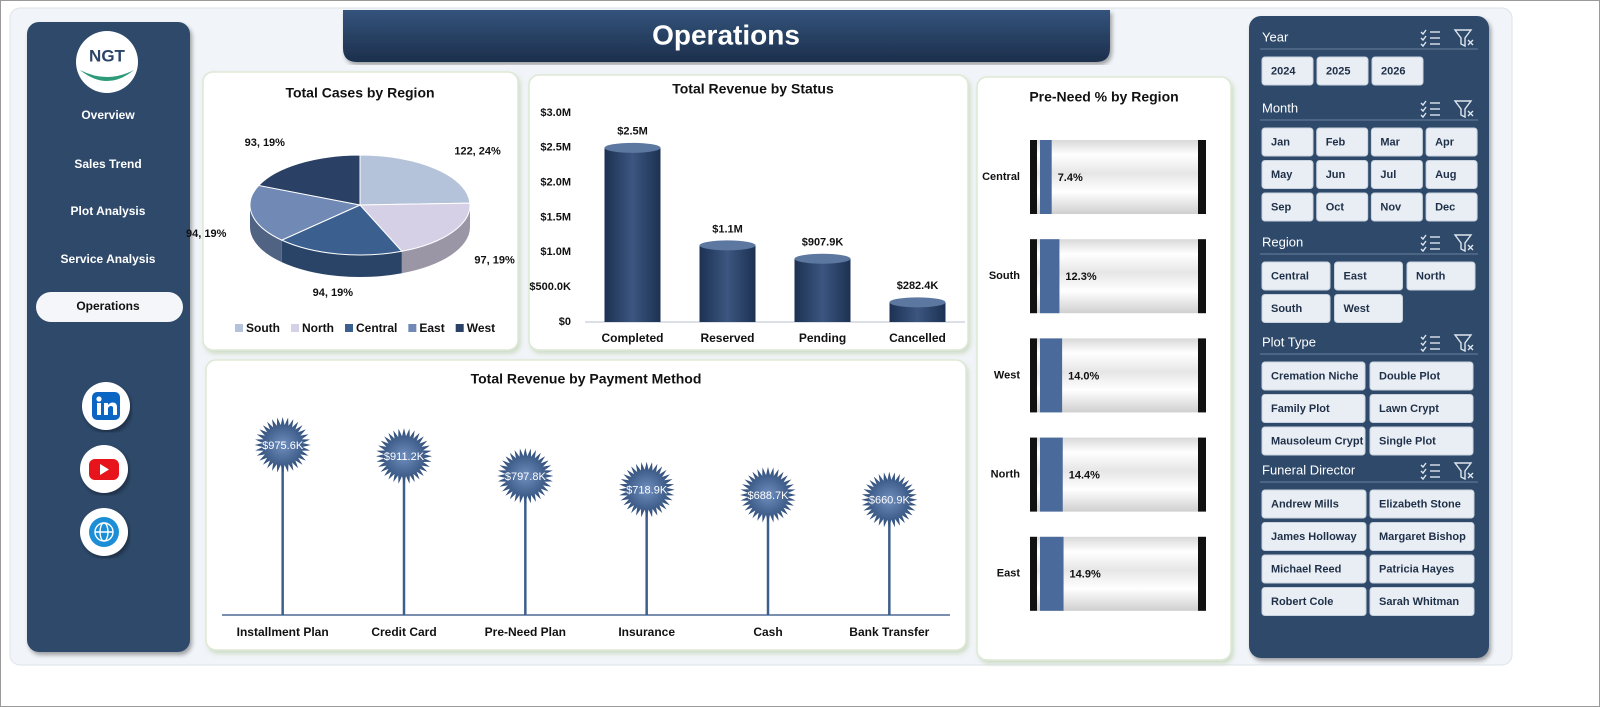 The width and height of the screenshot is (1600, 707). I want to click on button-label: Sarah Whitman, so click(1419, 602).